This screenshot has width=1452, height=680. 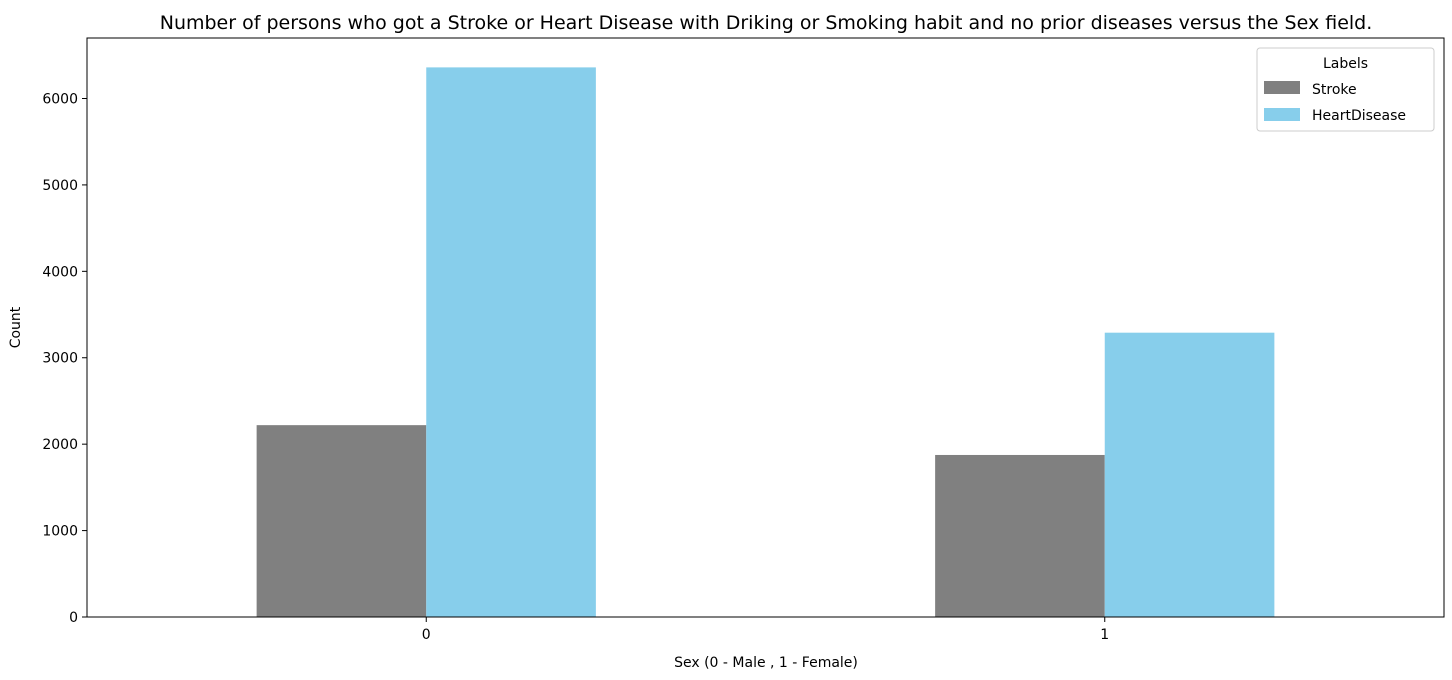 I want to click on y-tick-label: 0, so click(x=73, y=618).